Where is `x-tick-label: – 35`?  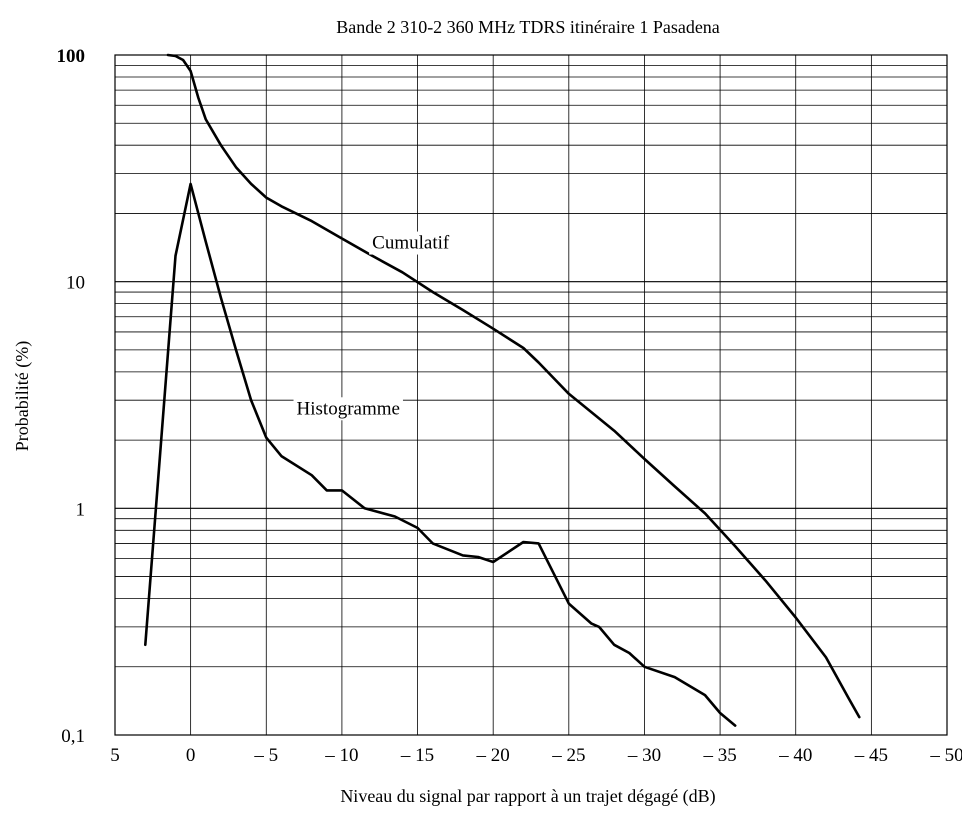 x-tick-label: – 35 is located at coordinates (719, 755).